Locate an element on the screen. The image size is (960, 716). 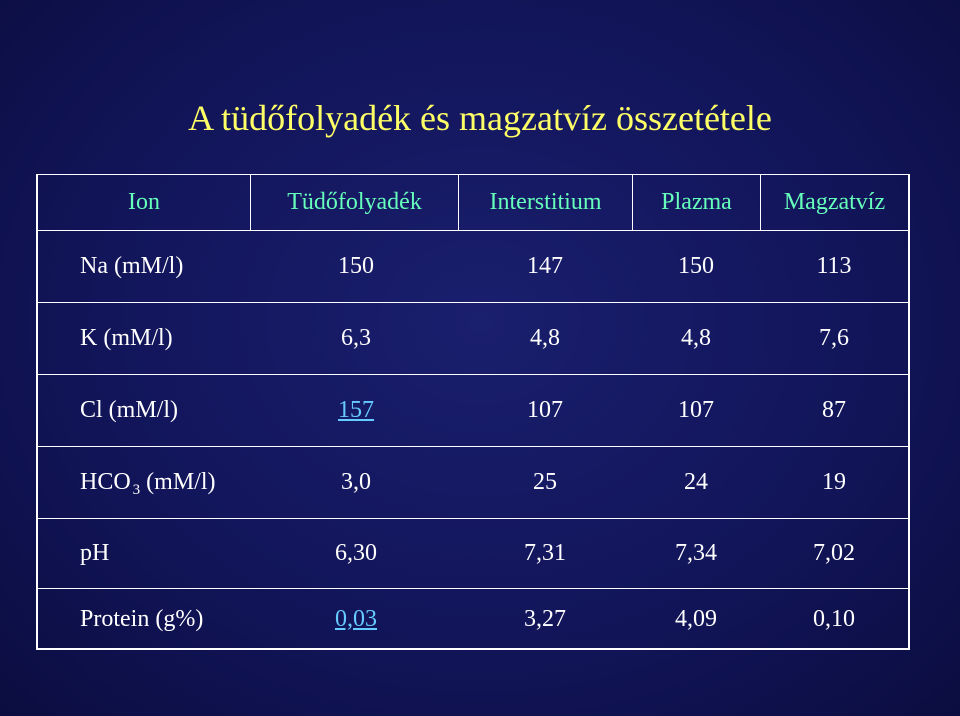
table-cell: 0,03 is located at coordinates (356, 619).